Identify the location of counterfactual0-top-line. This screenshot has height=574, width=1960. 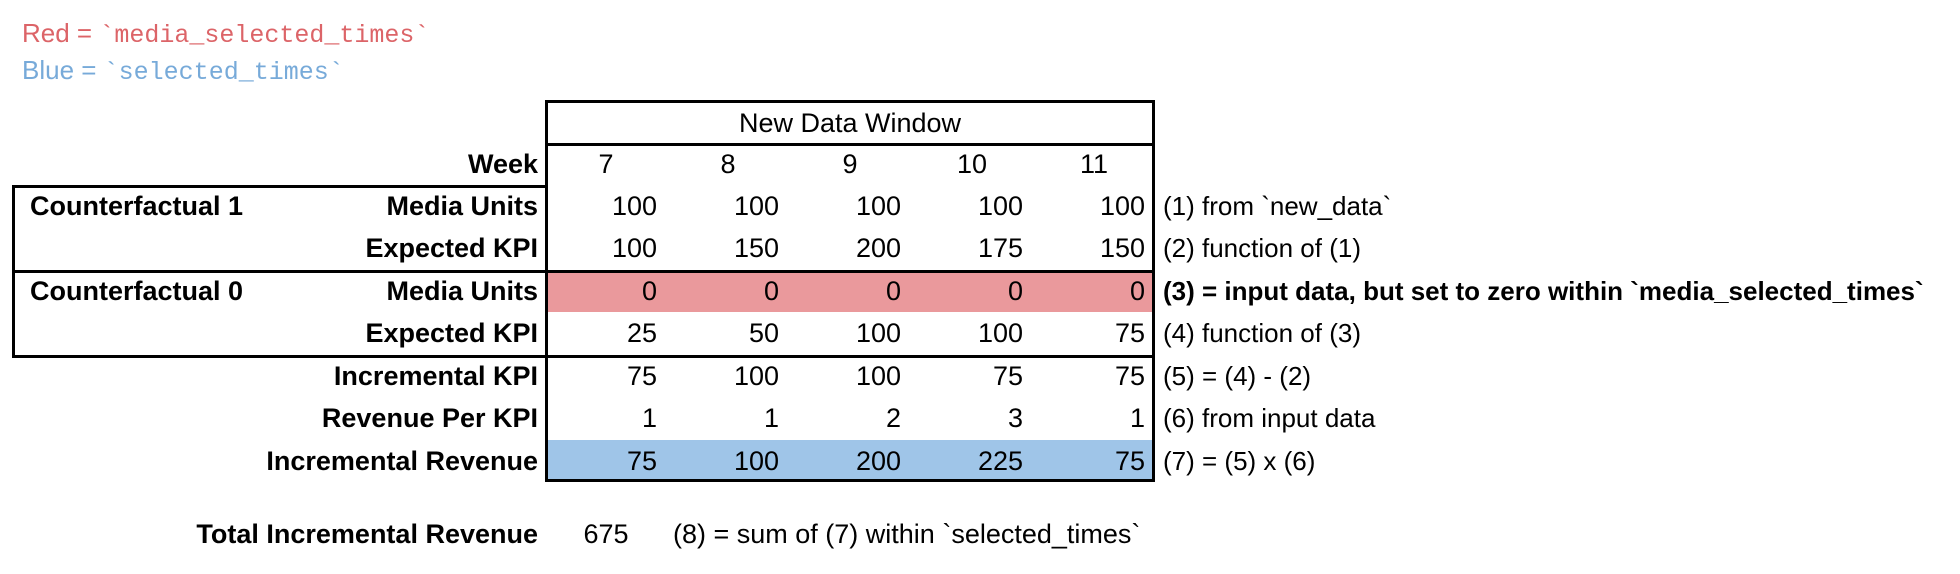
(583, 271).